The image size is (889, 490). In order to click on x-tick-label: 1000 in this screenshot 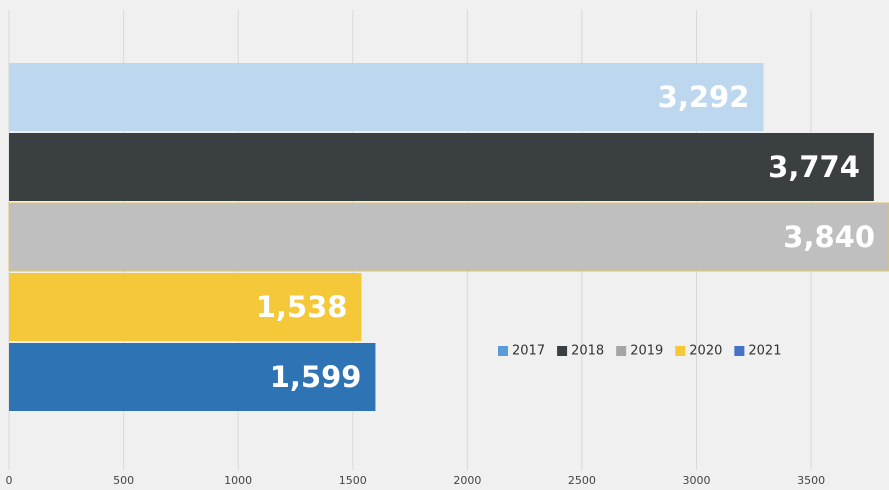, I will do `click(238, 480)`.